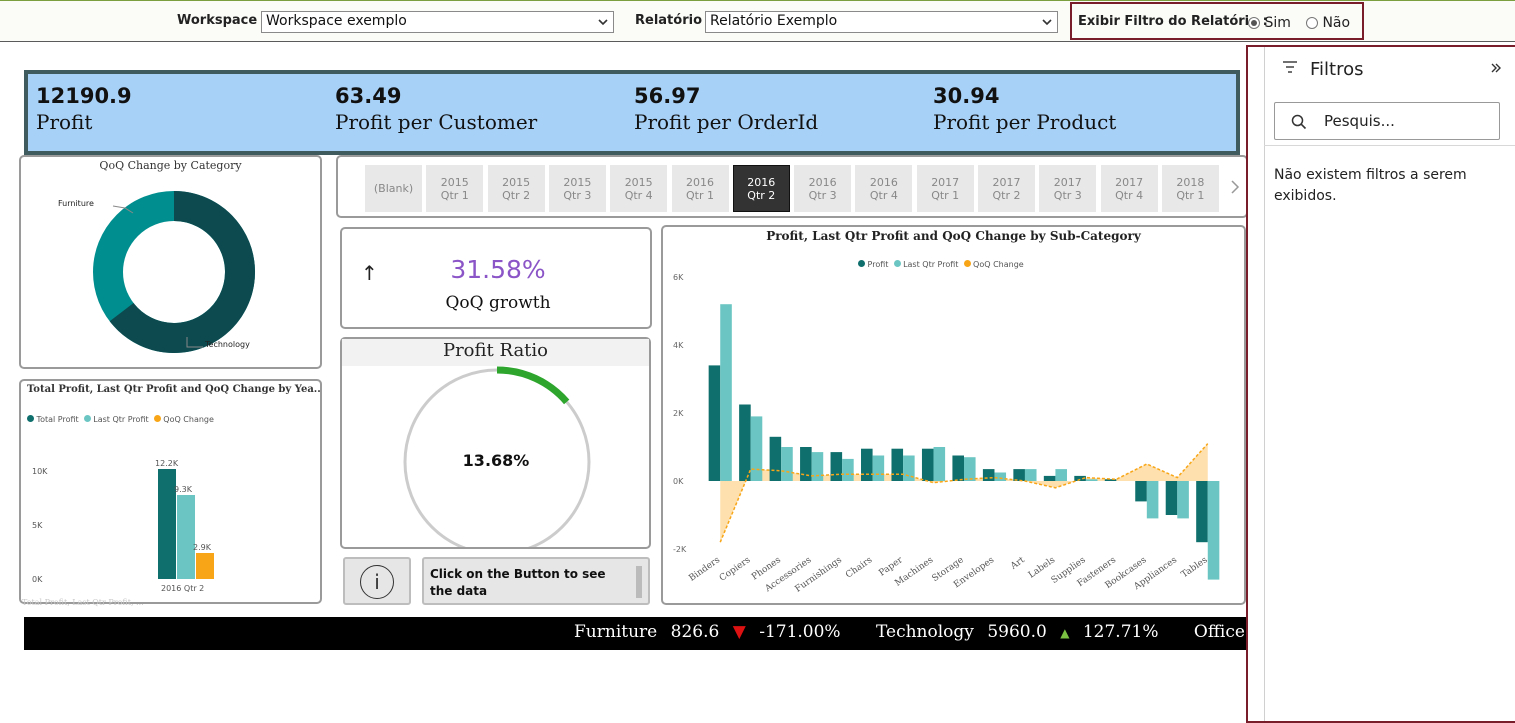  Describe the element at coordinates (774, 21) in the screenshot. I see `report-select-value: Relatório Exemplo` at that location.